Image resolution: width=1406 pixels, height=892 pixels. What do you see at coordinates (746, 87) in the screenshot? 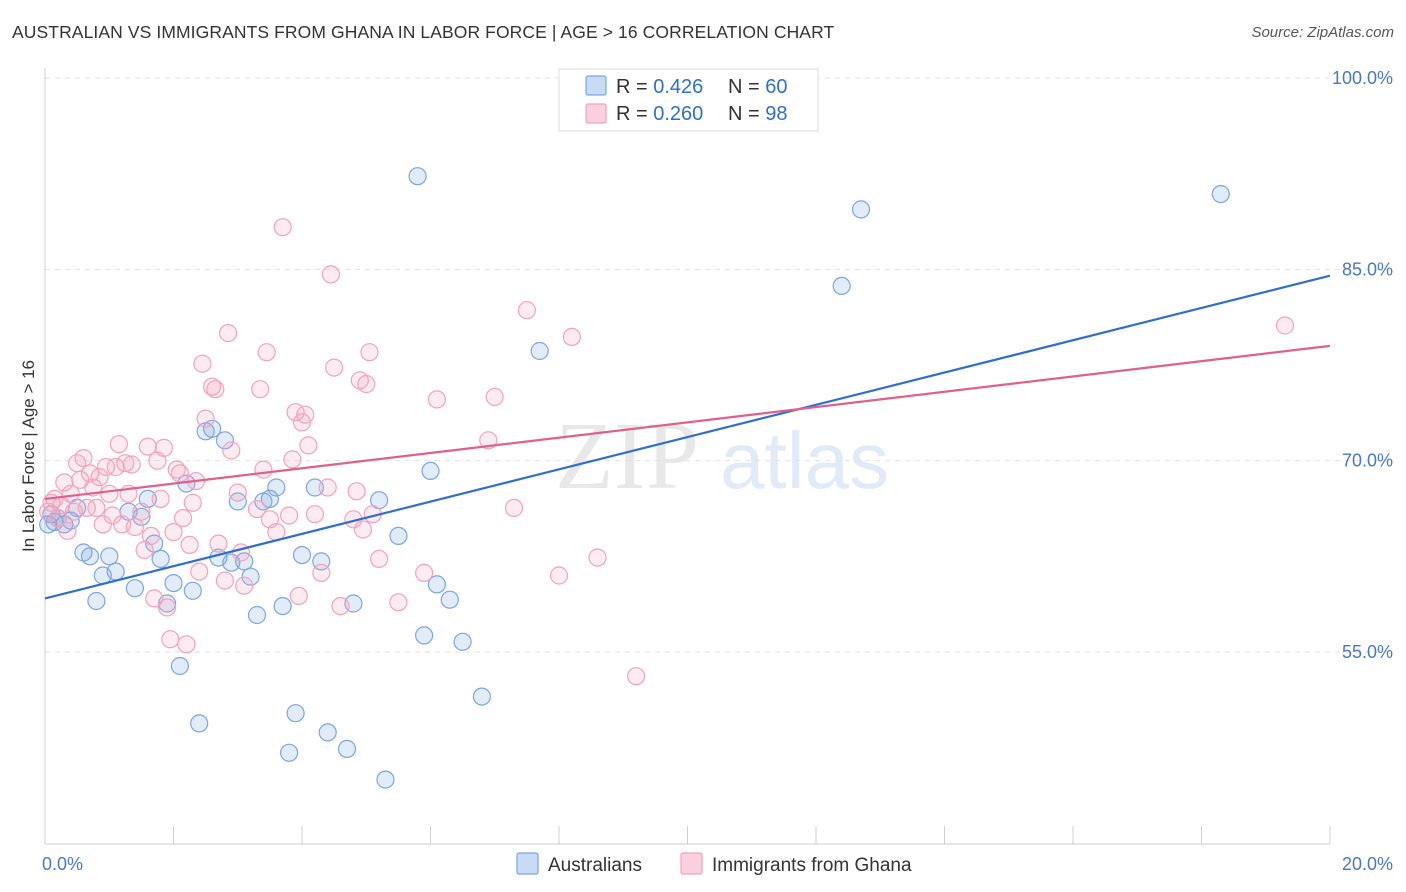
I see `legend-n-label-1: N =` at bounding box center [746, 87].